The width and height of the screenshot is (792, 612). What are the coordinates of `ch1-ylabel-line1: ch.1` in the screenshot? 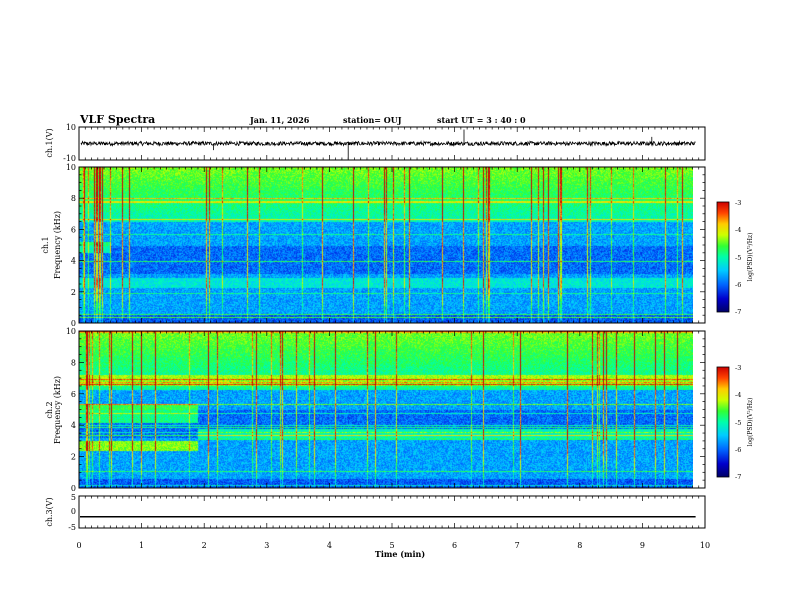 It's located at (45, 244).